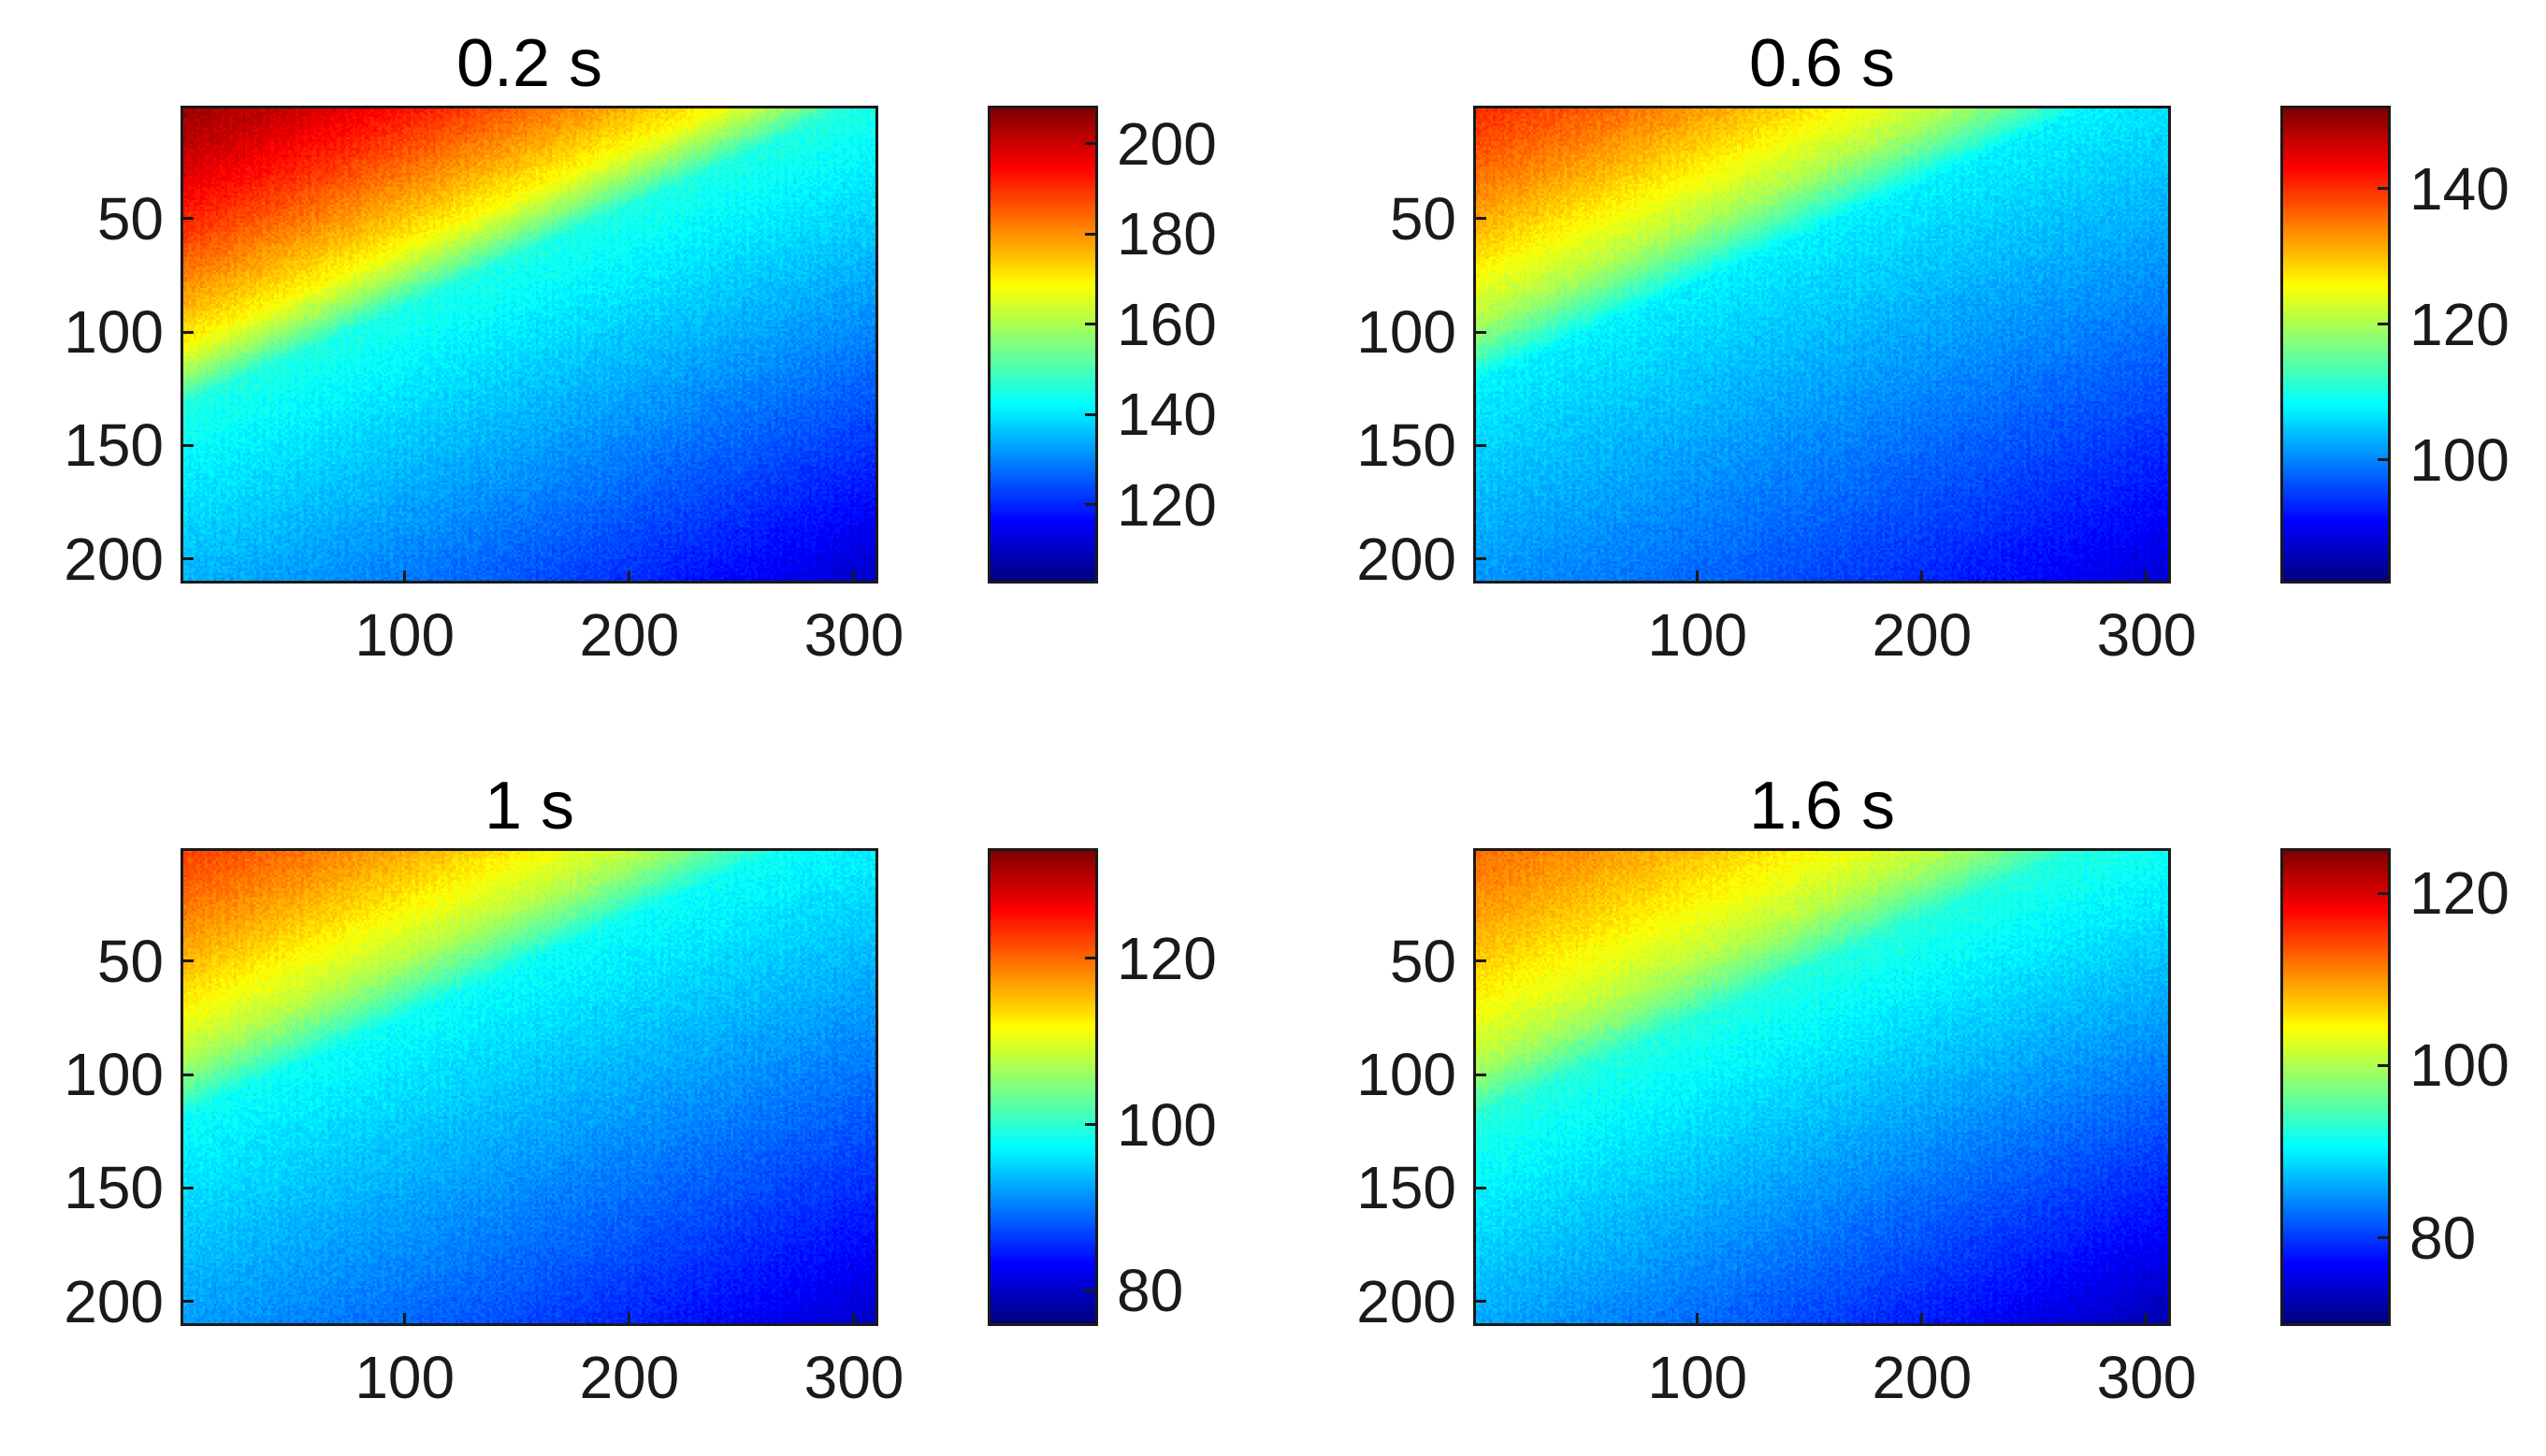 The width and height of the screenshot is (2546, 1456). I want to click on colorbar-tick-label: 200, so click(1167, 143).